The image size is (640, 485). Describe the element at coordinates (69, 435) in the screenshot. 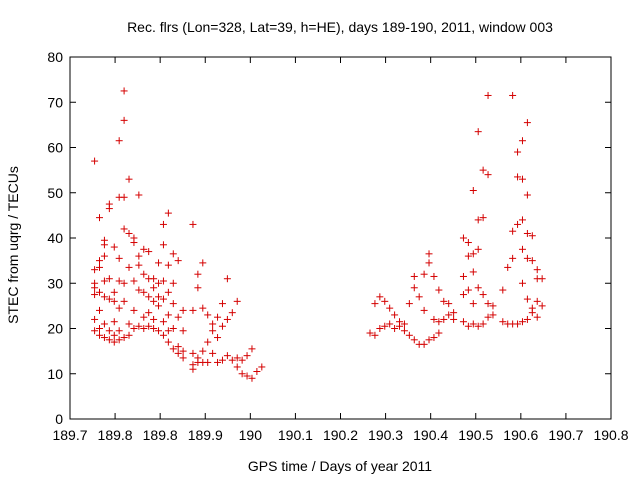

I see `x-tick-label: 189.7` at that location.